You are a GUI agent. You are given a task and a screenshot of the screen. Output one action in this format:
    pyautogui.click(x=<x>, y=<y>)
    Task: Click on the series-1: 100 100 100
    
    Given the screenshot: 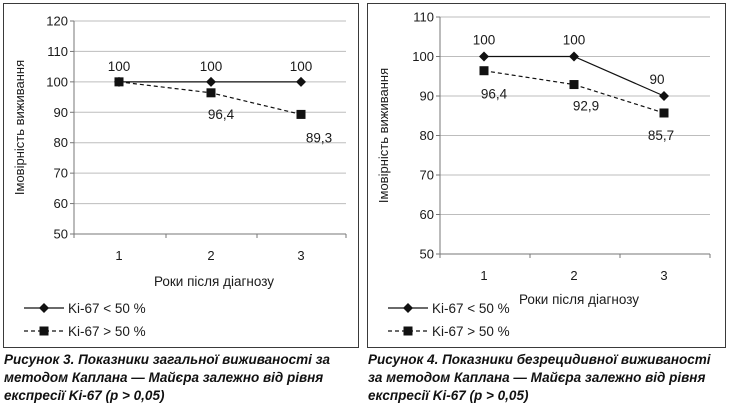 What is the action you would take?
    pyautogui.click(x=210, y=73)
    